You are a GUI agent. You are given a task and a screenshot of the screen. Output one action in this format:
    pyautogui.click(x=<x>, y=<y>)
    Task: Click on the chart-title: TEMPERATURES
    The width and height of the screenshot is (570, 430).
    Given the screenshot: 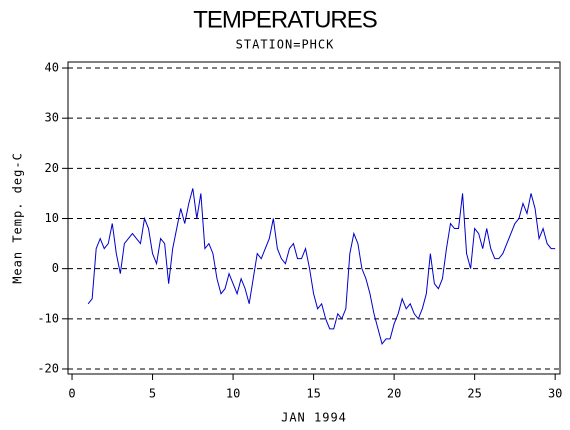 What is the action you would take?
    pyautogui.click(x=285, y=19)
    